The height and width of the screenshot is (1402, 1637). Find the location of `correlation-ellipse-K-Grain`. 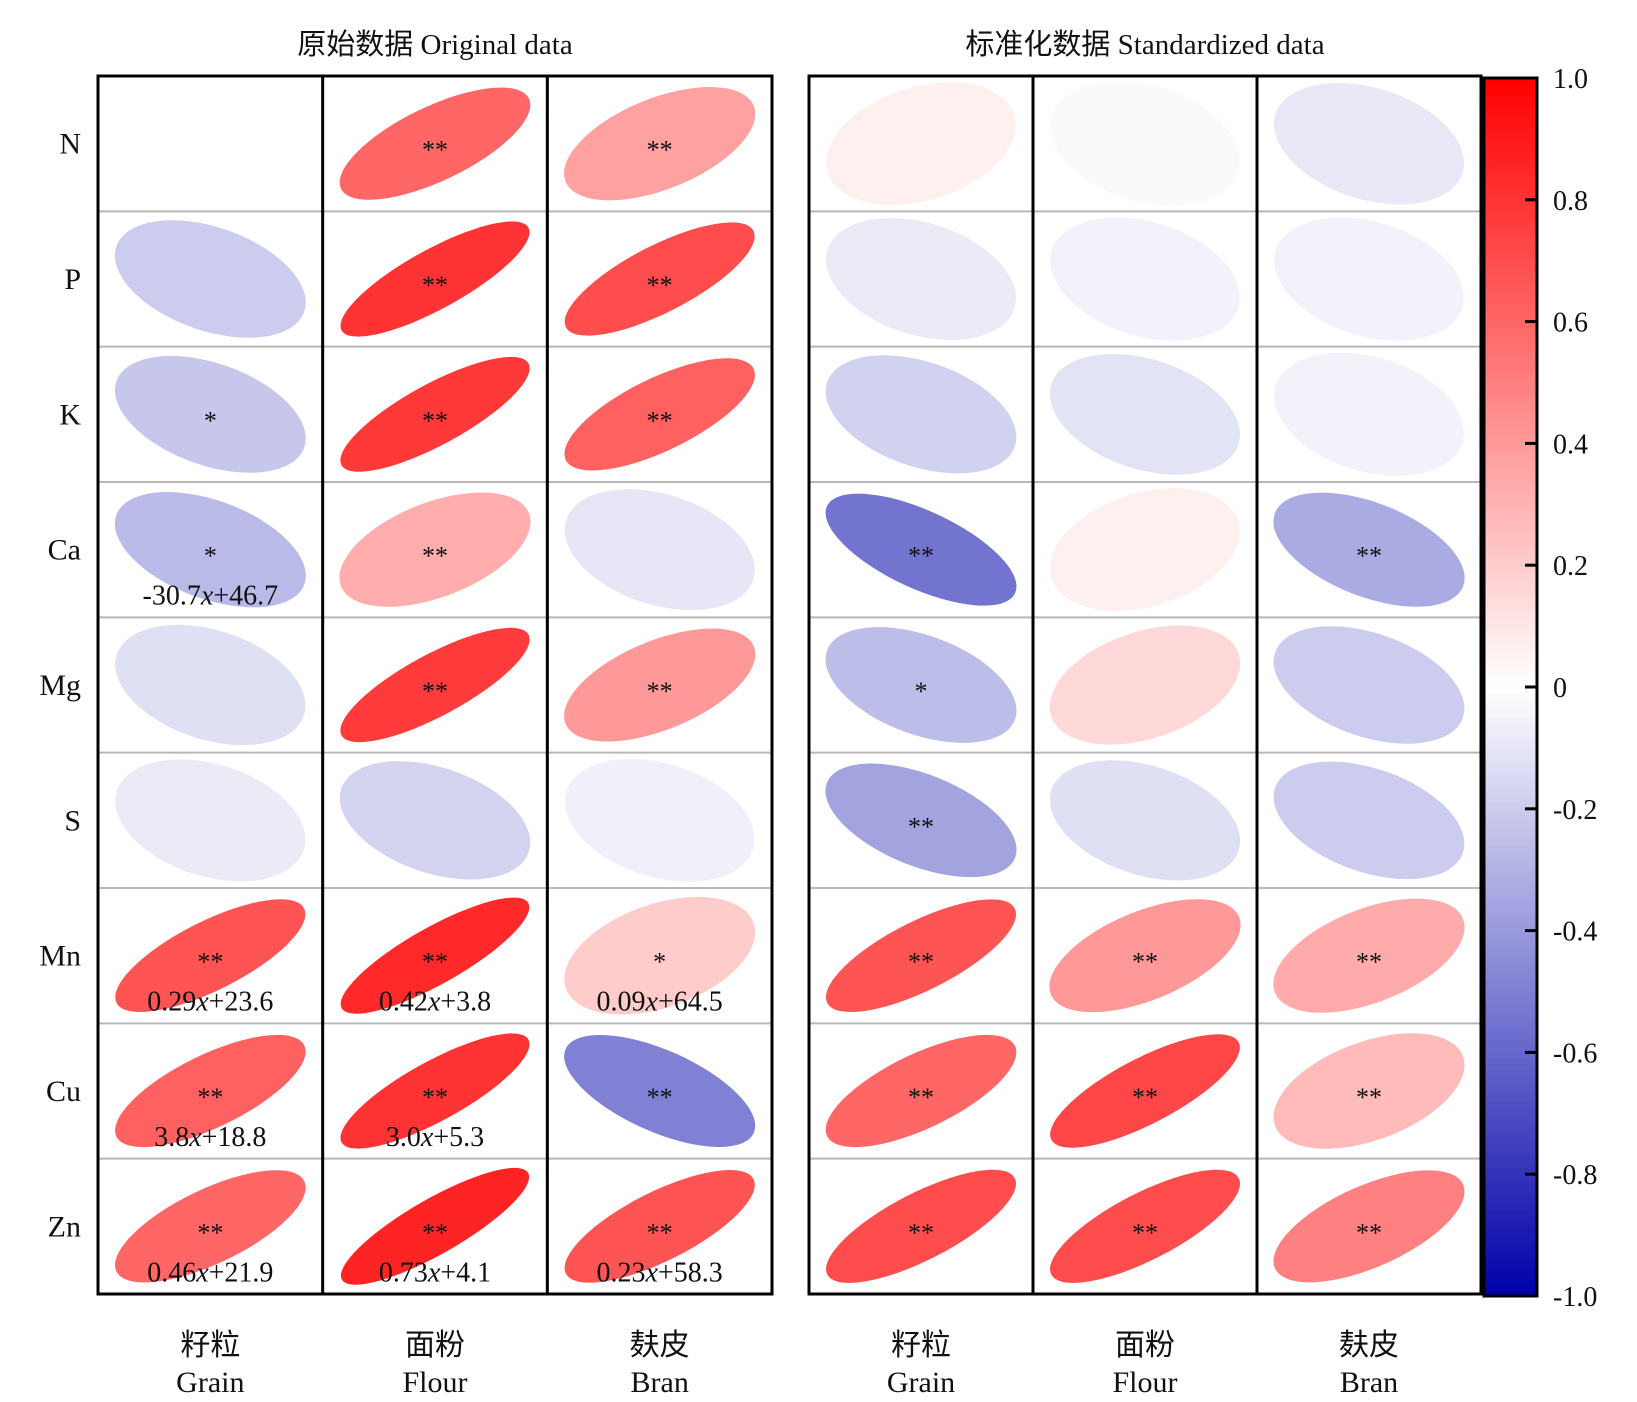

correlation-ellipse-K-Grain is located at coordinates (210, 414).